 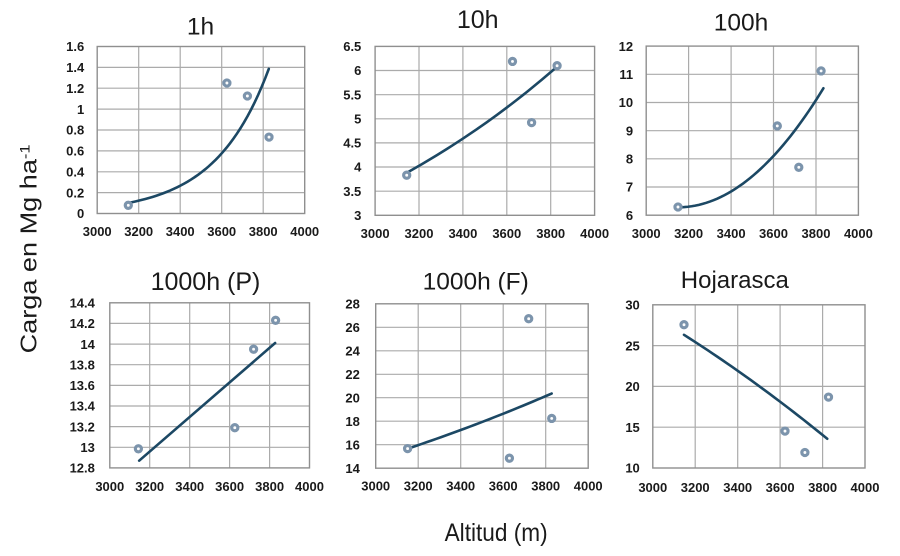 I want to click on svg-text: 3.5, so click(x=352, y=191).